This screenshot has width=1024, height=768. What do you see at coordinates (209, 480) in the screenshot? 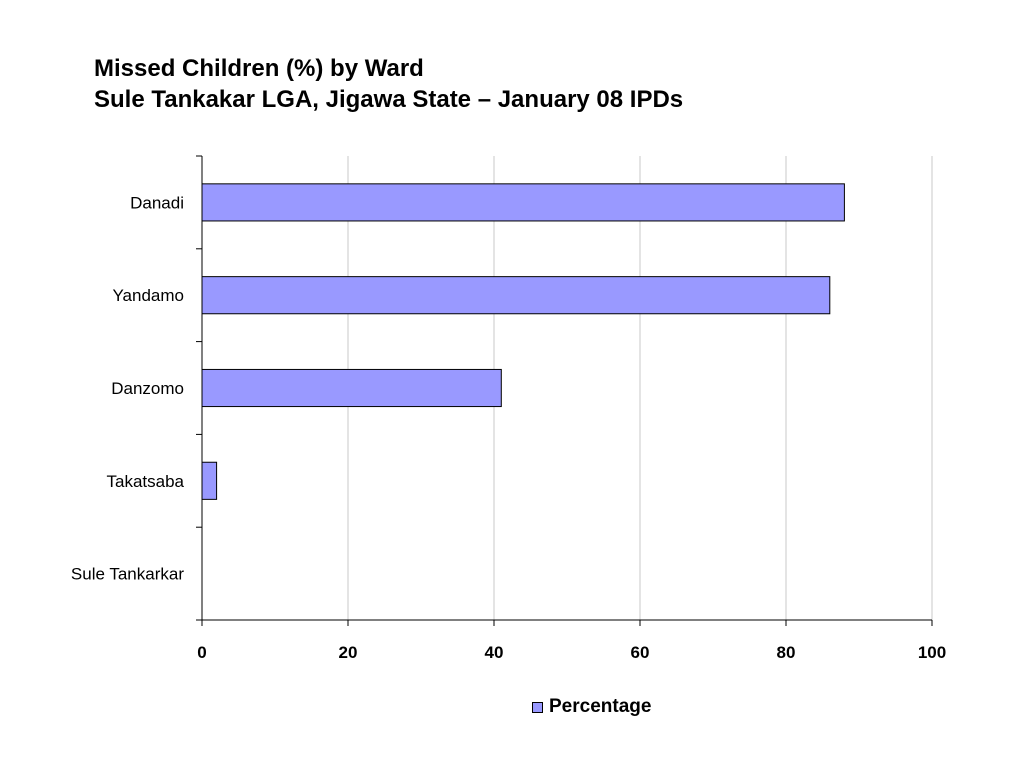
I see `bar-takatsaba` at bounding box center [209, 480].